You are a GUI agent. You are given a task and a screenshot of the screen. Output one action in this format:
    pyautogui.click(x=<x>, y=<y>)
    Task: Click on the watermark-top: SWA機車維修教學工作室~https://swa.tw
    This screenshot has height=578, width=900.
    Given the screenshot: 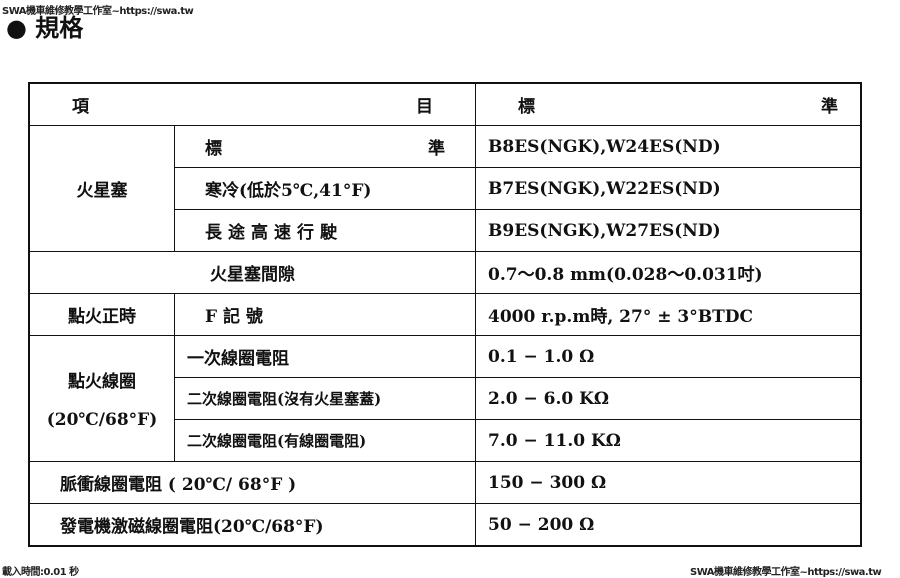 What is the action you would take?
    pyautogui.click(x=98, y=11)
    